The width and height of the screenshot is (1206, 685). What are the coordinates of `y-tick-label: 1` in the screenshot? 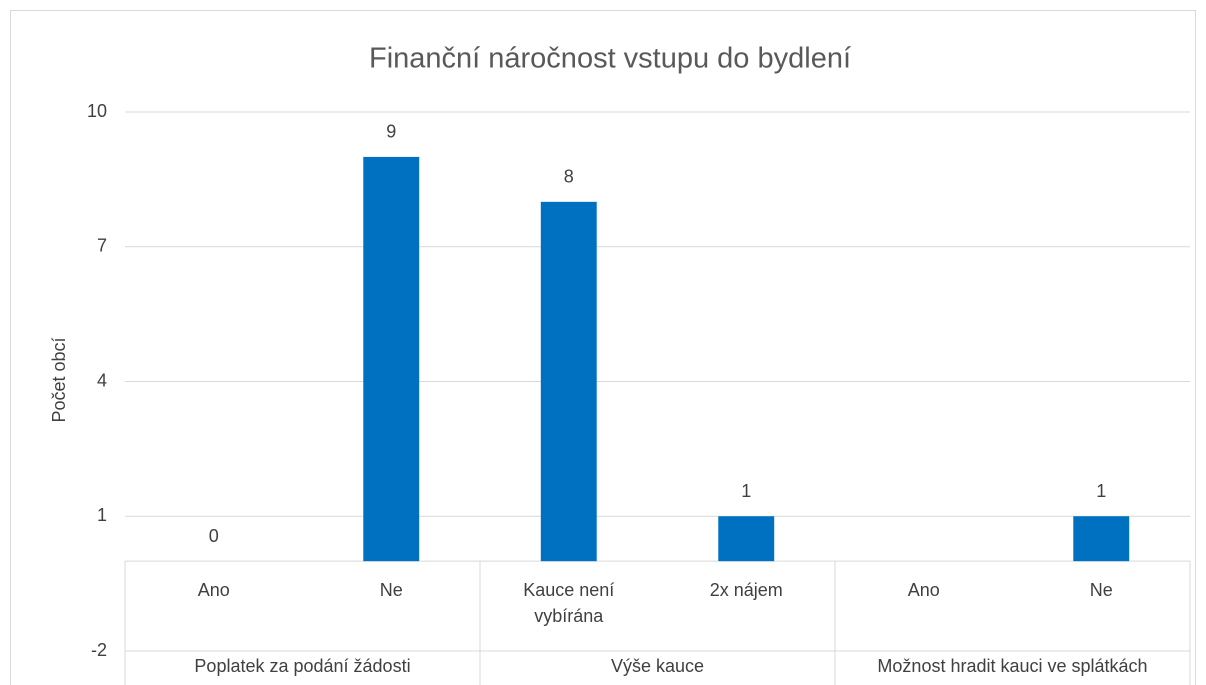 It's located at (102, 515).